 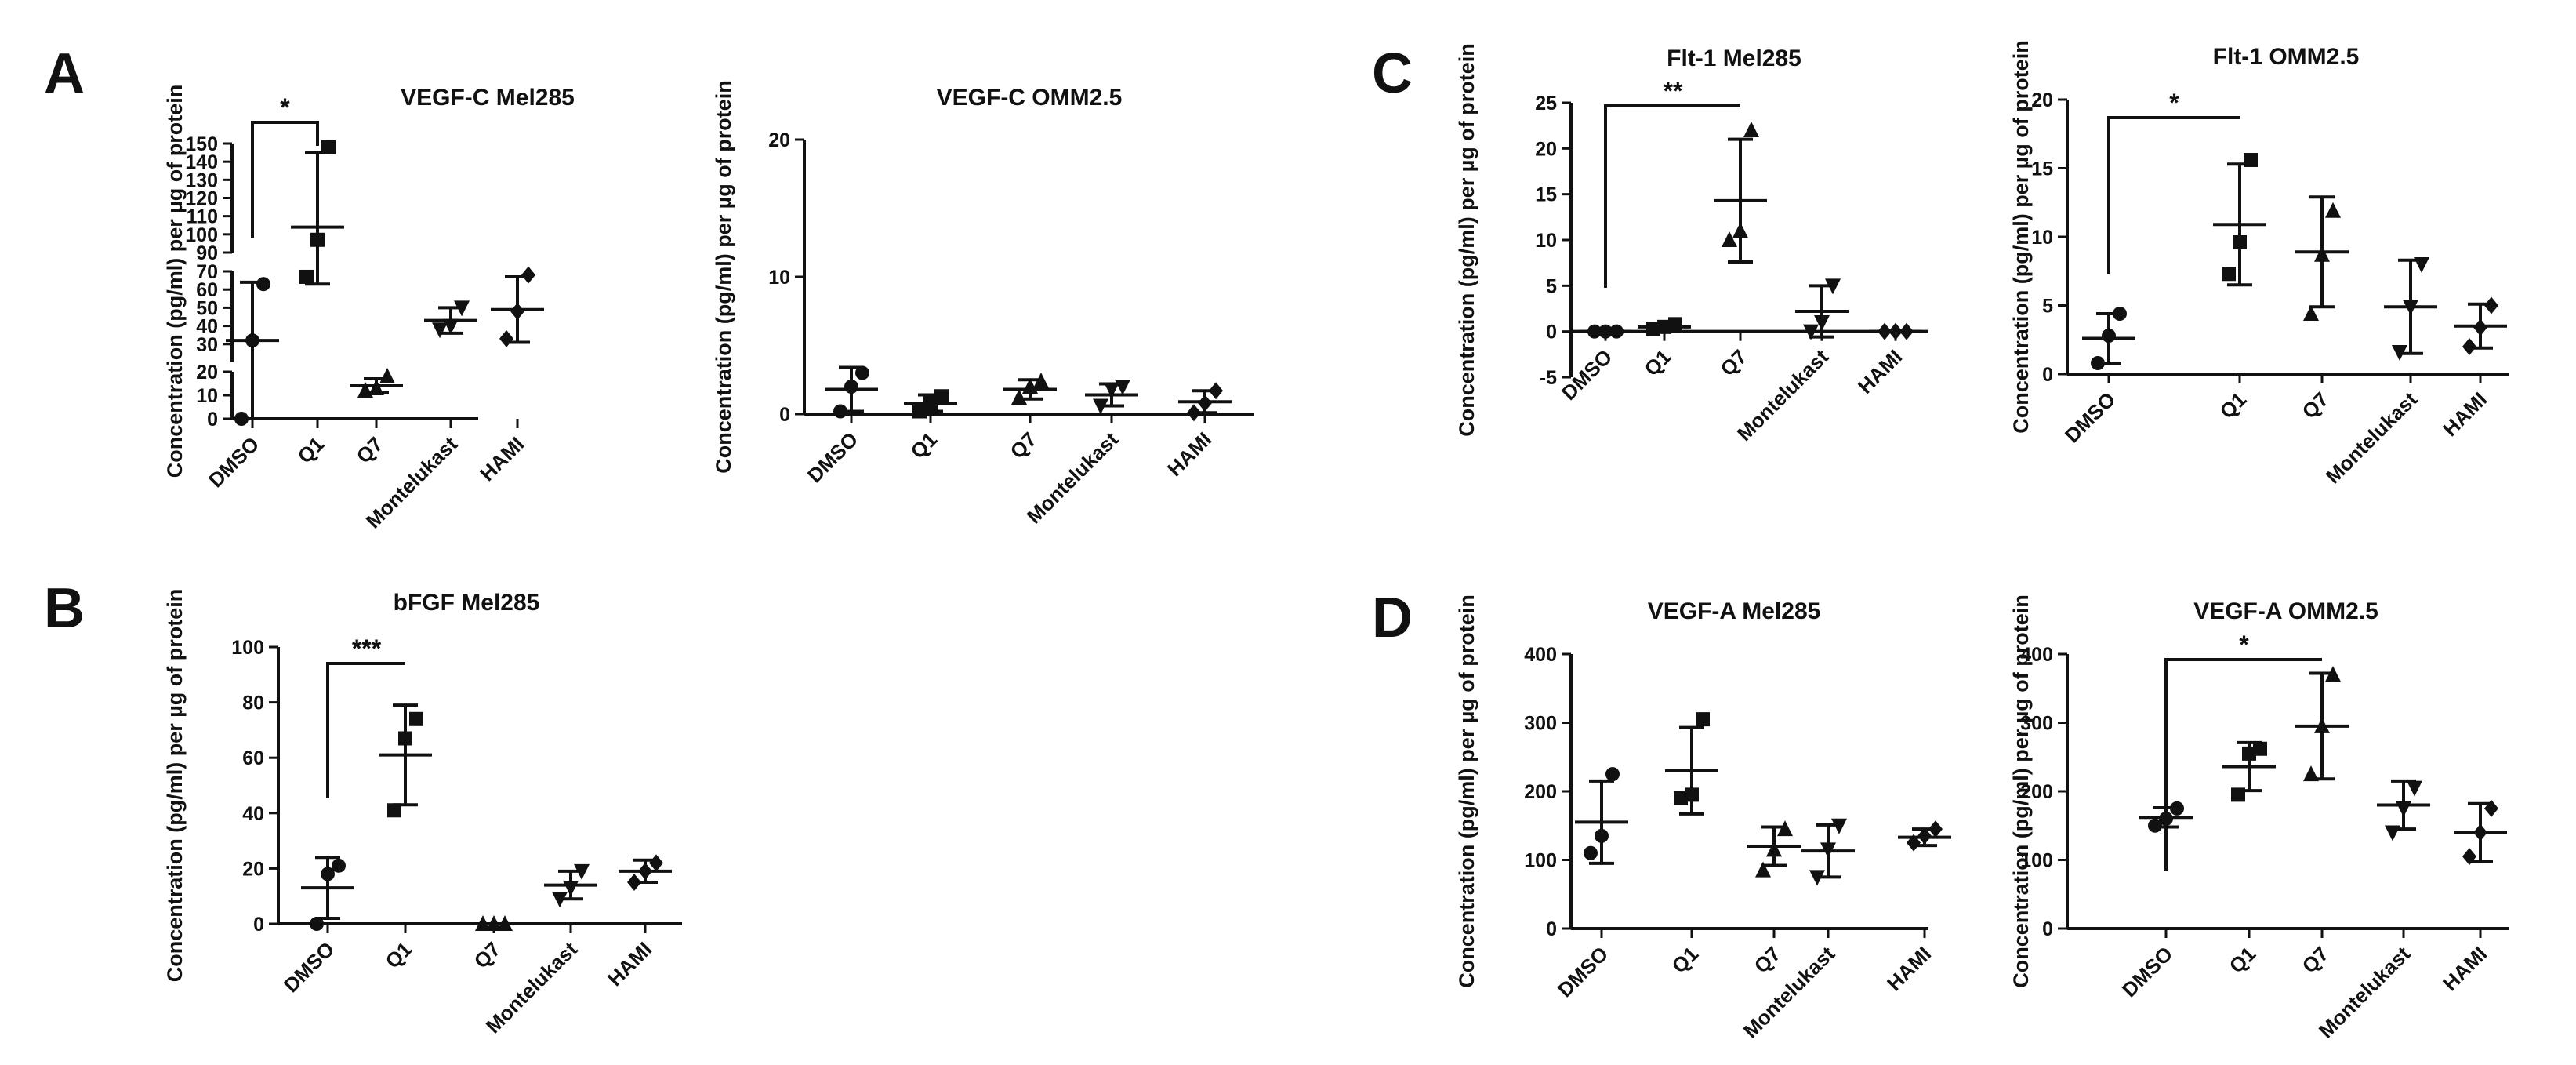 What do you see at coordinates (367, 648) in the screenshot?
I see `significance-label: ***` at bounding box center [367, 648].